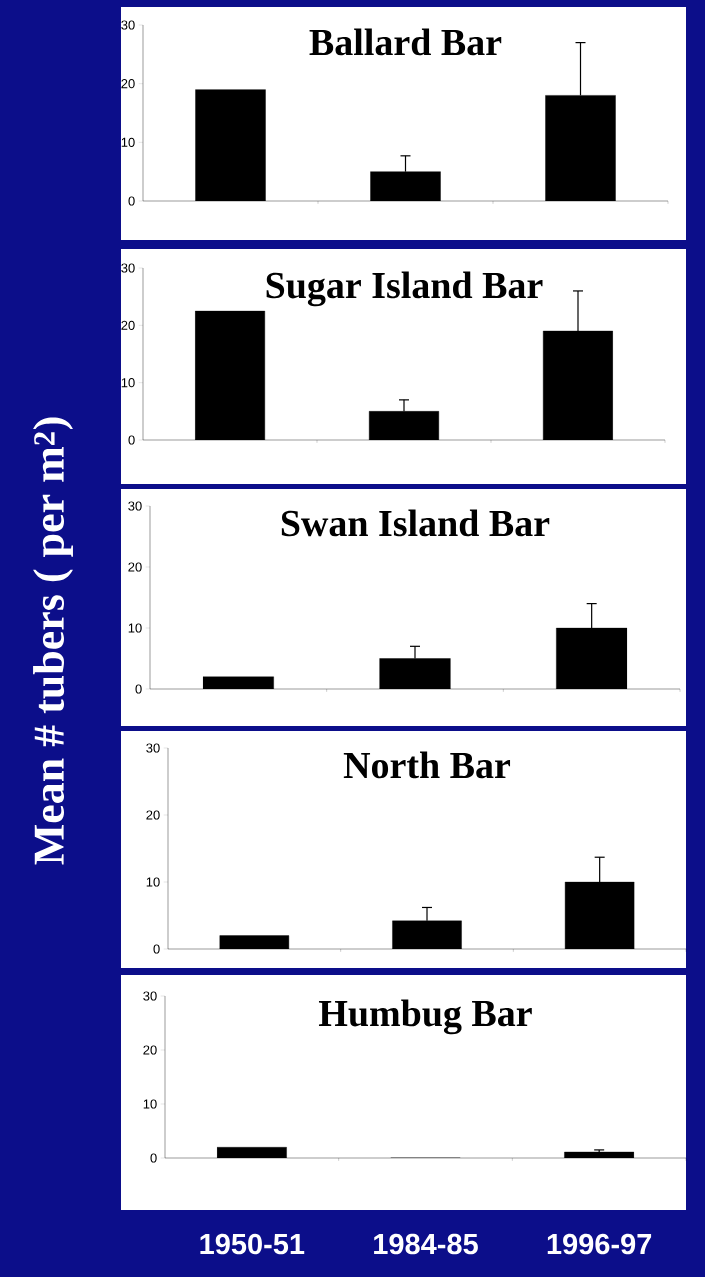  Describe the element at coordinates (405, 42) in the screenshot. I see `chart-title: Ballard Bar` at that location.